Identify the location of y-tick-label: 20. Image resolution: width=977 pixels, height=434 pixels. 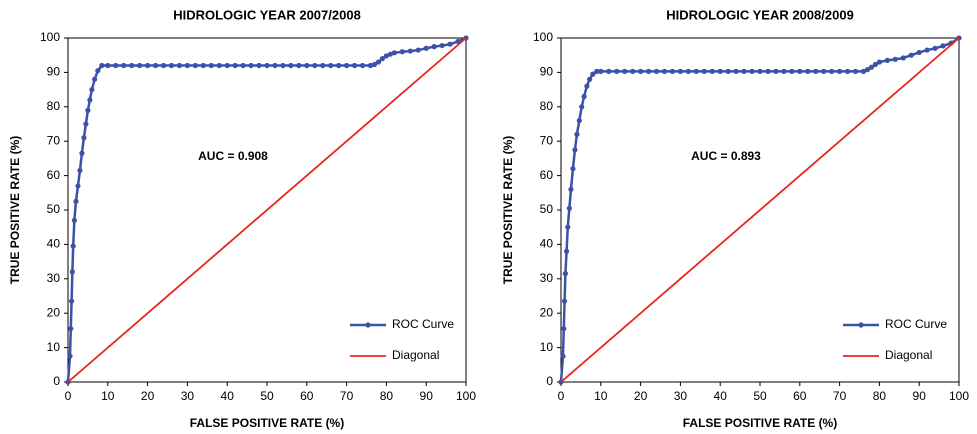
(547, 312).